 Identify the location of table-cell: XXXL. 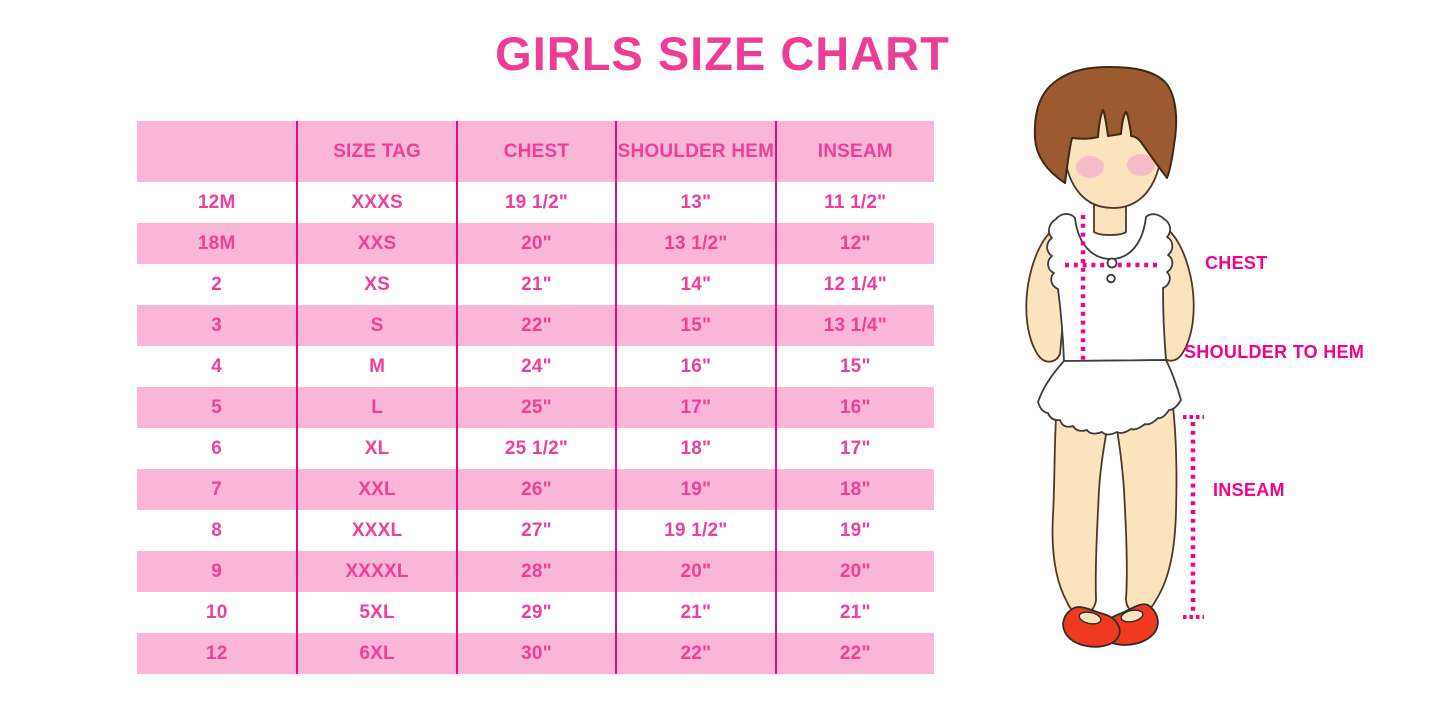
(375, 530).